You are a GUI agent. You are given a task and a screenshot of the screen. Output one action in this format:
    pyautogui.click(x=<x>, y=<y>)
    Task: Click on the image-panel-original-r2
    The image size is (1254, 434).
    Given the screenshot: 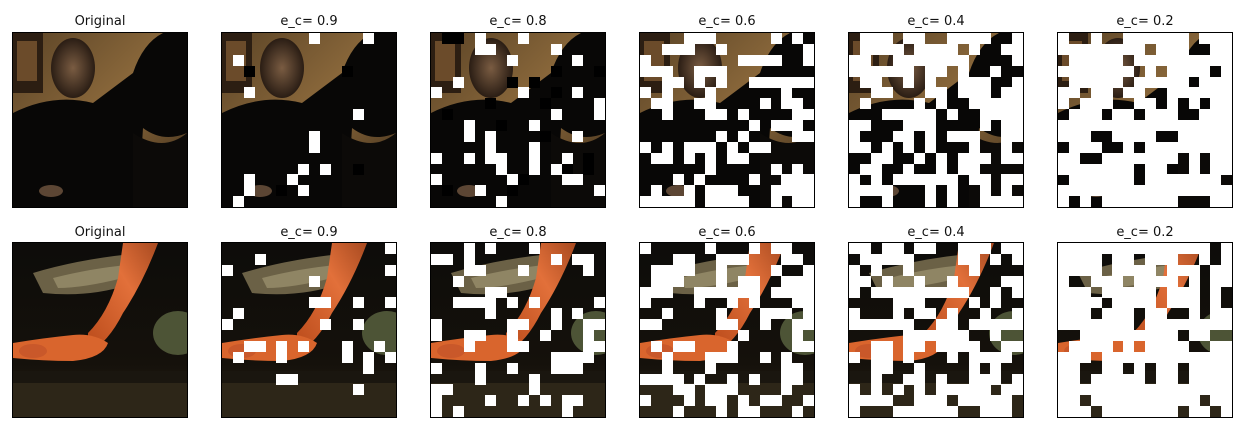 What is the action you would take?
    pyautogui.click(x=100, y=330)
    